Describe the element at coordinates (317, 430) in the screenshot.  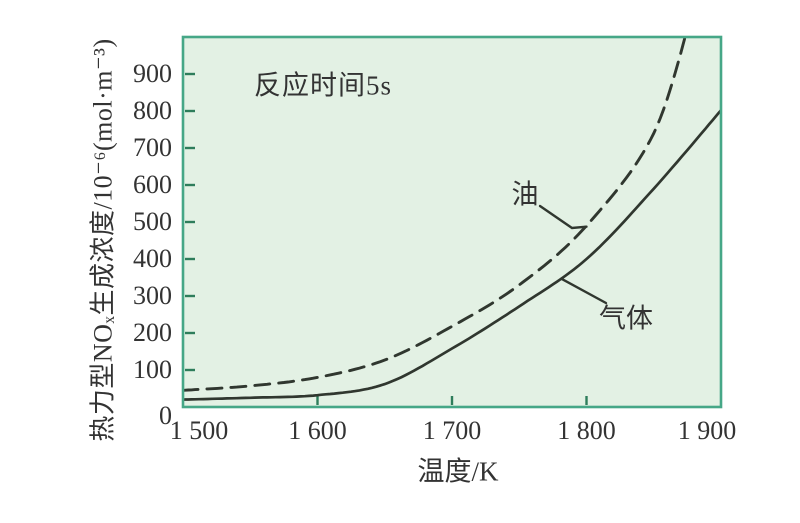
I see `x-tick-label: 1 600` at that location.